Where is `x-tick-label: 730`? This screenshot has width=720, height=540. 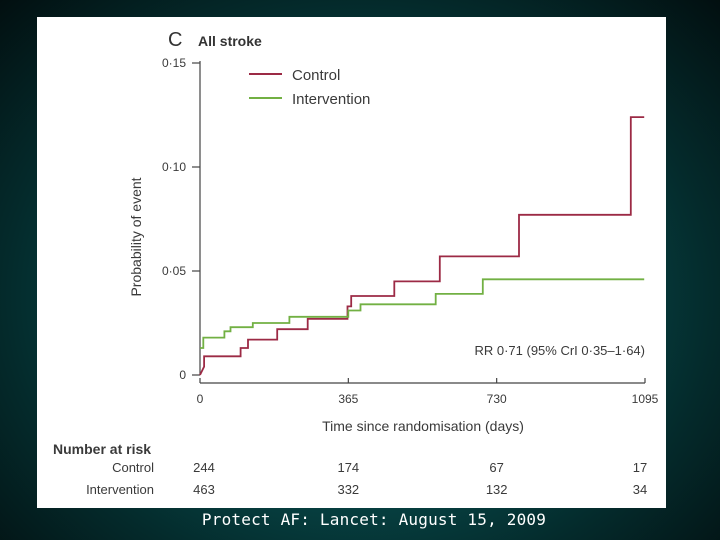
x-tick-label: 730 is located at coordinates (497, 399).